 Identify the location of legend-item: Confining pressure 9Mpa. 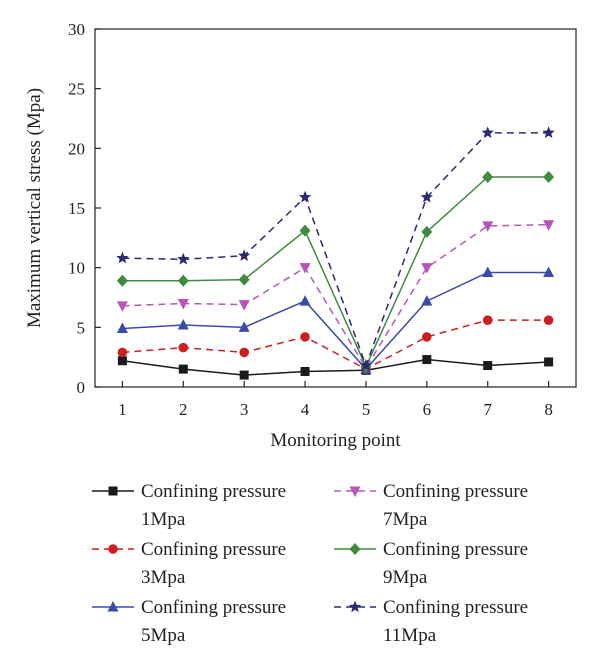
(431, 563).